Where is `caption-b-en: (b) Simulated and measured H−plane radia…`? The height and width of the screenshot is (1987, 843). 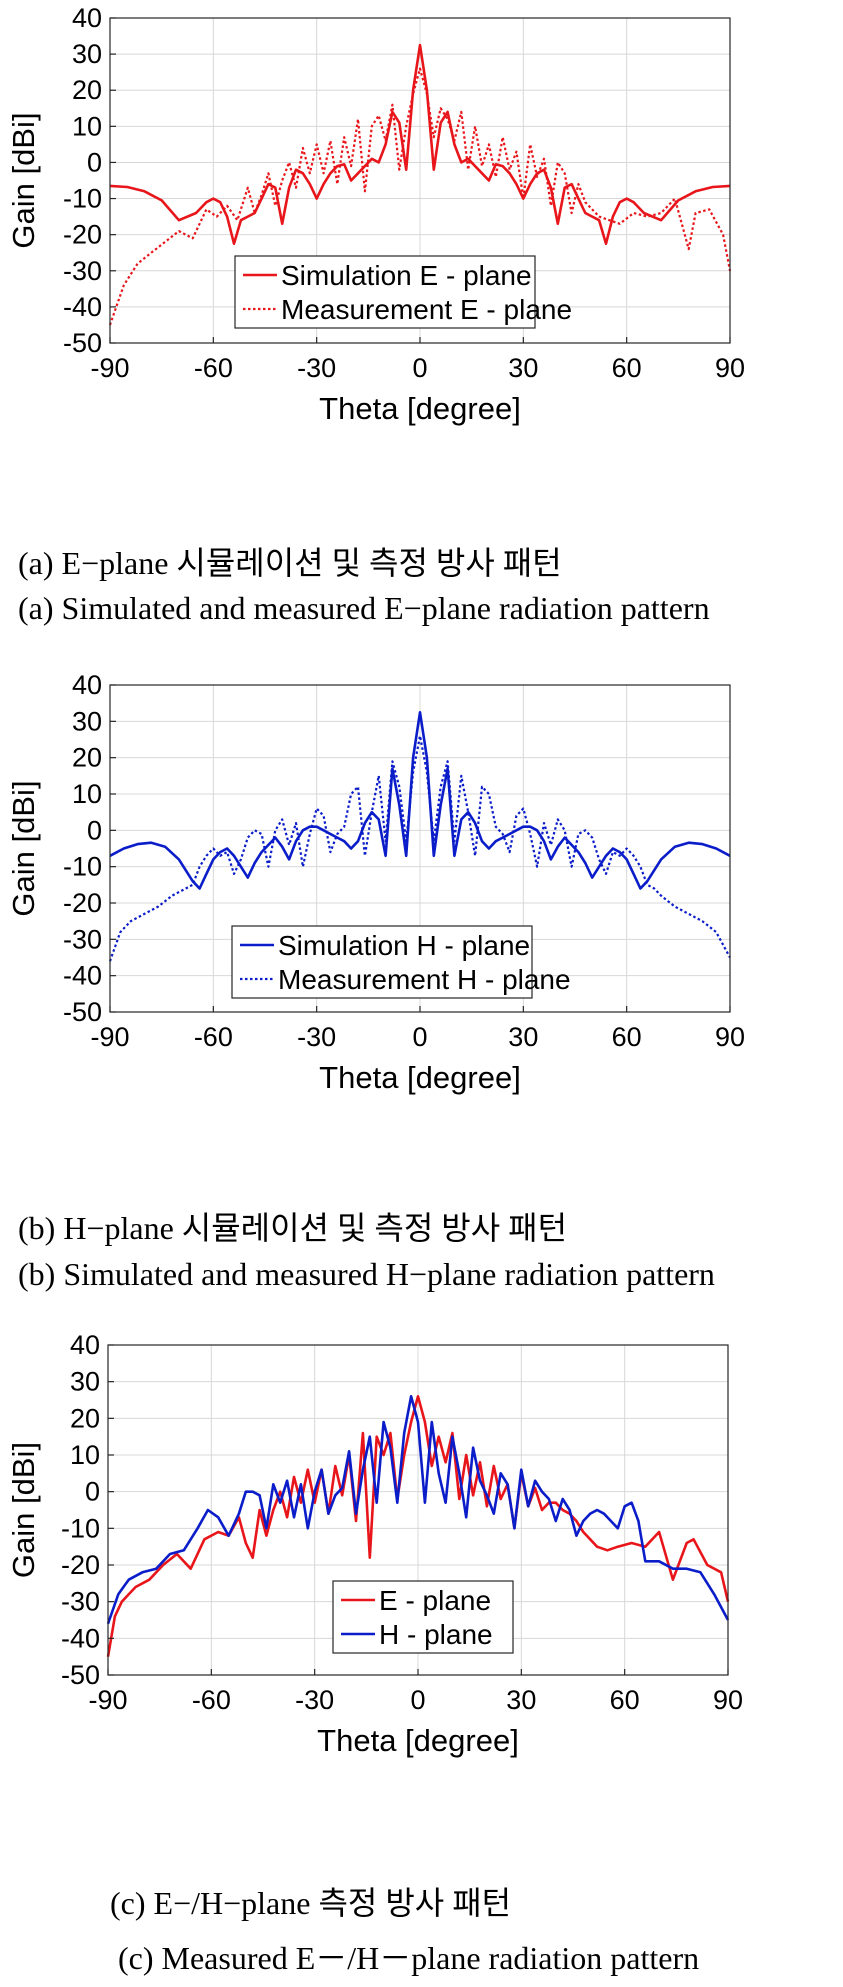 caption-b-en: (b) Simulated and measured H−plane radia… is located at coordinates (366, 1274).